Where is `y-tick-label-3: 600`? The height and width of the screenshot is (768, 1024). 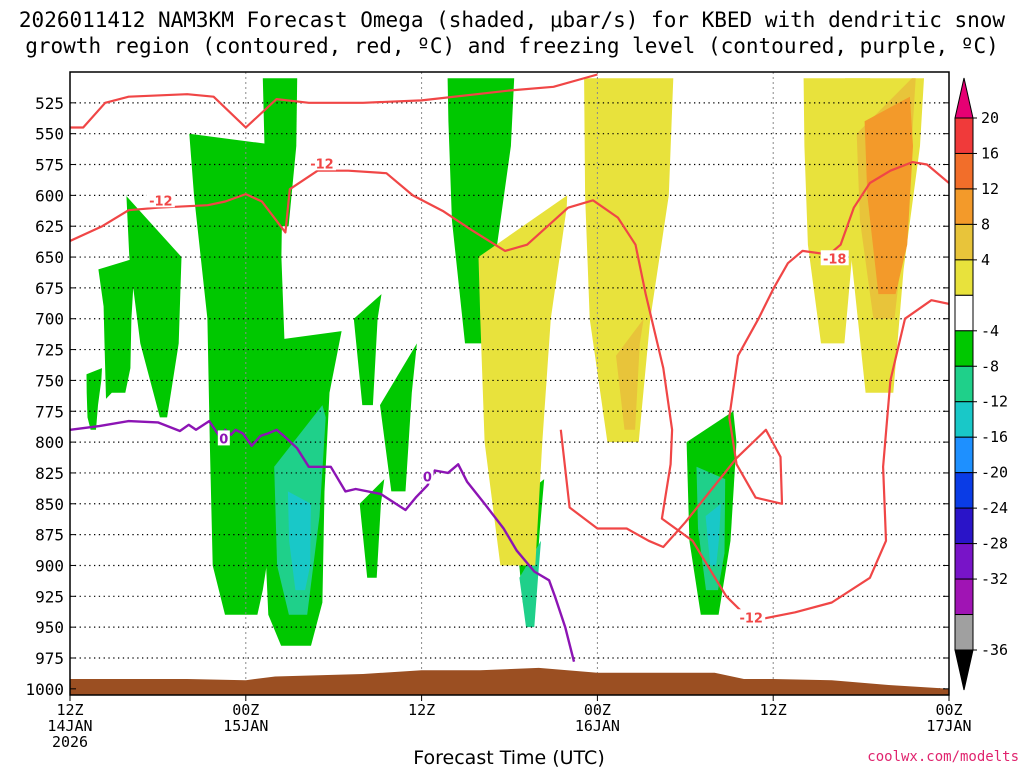
y-tick-label-3: 600 is located at coordinates (49, 195).